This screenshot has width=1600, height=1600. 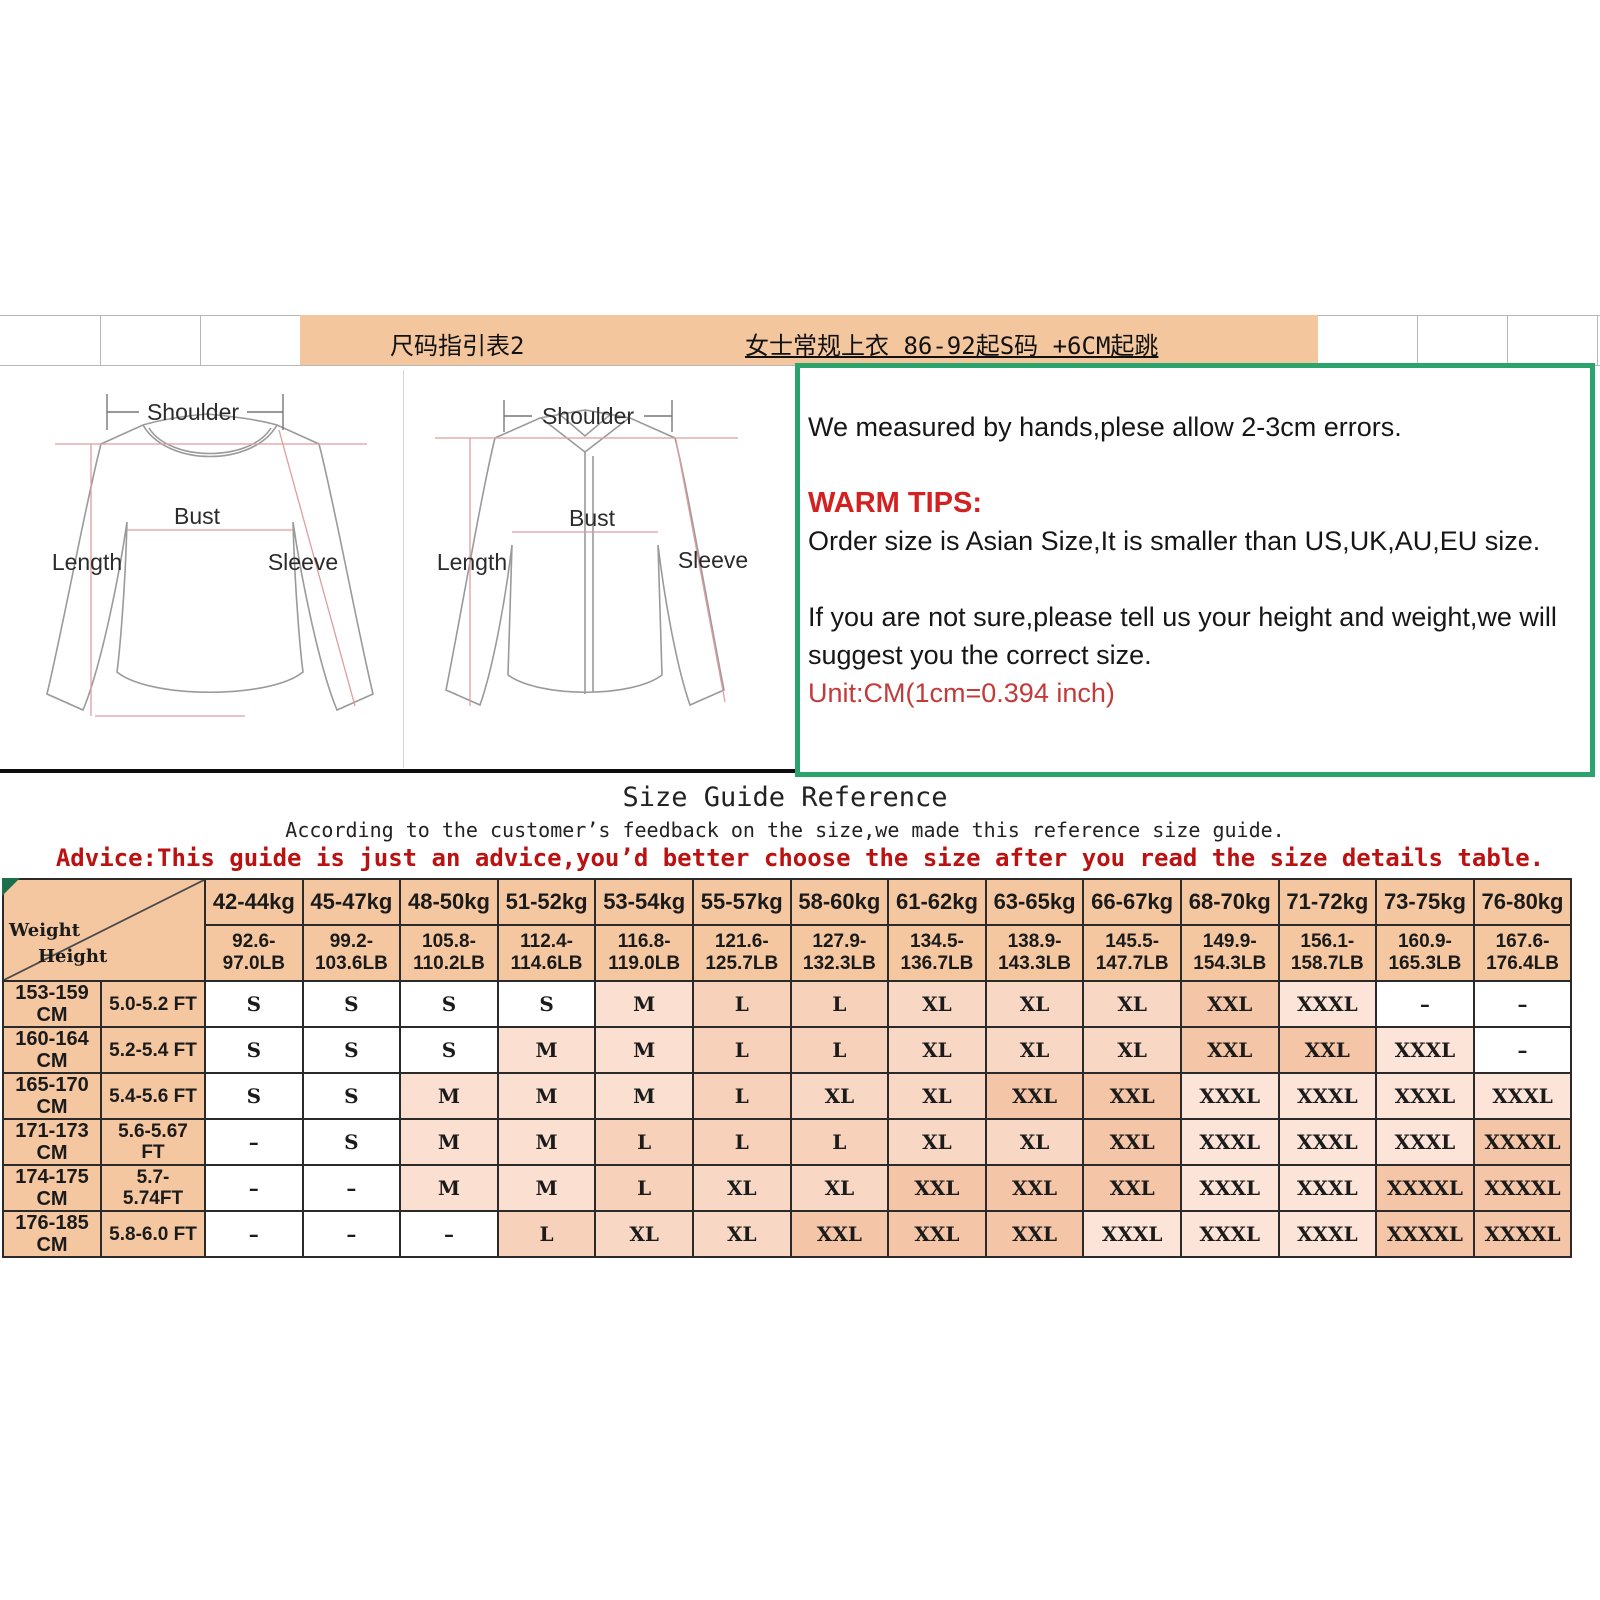 I want to click on sleeve-label: Sleeve, so click(x=303, y=562).